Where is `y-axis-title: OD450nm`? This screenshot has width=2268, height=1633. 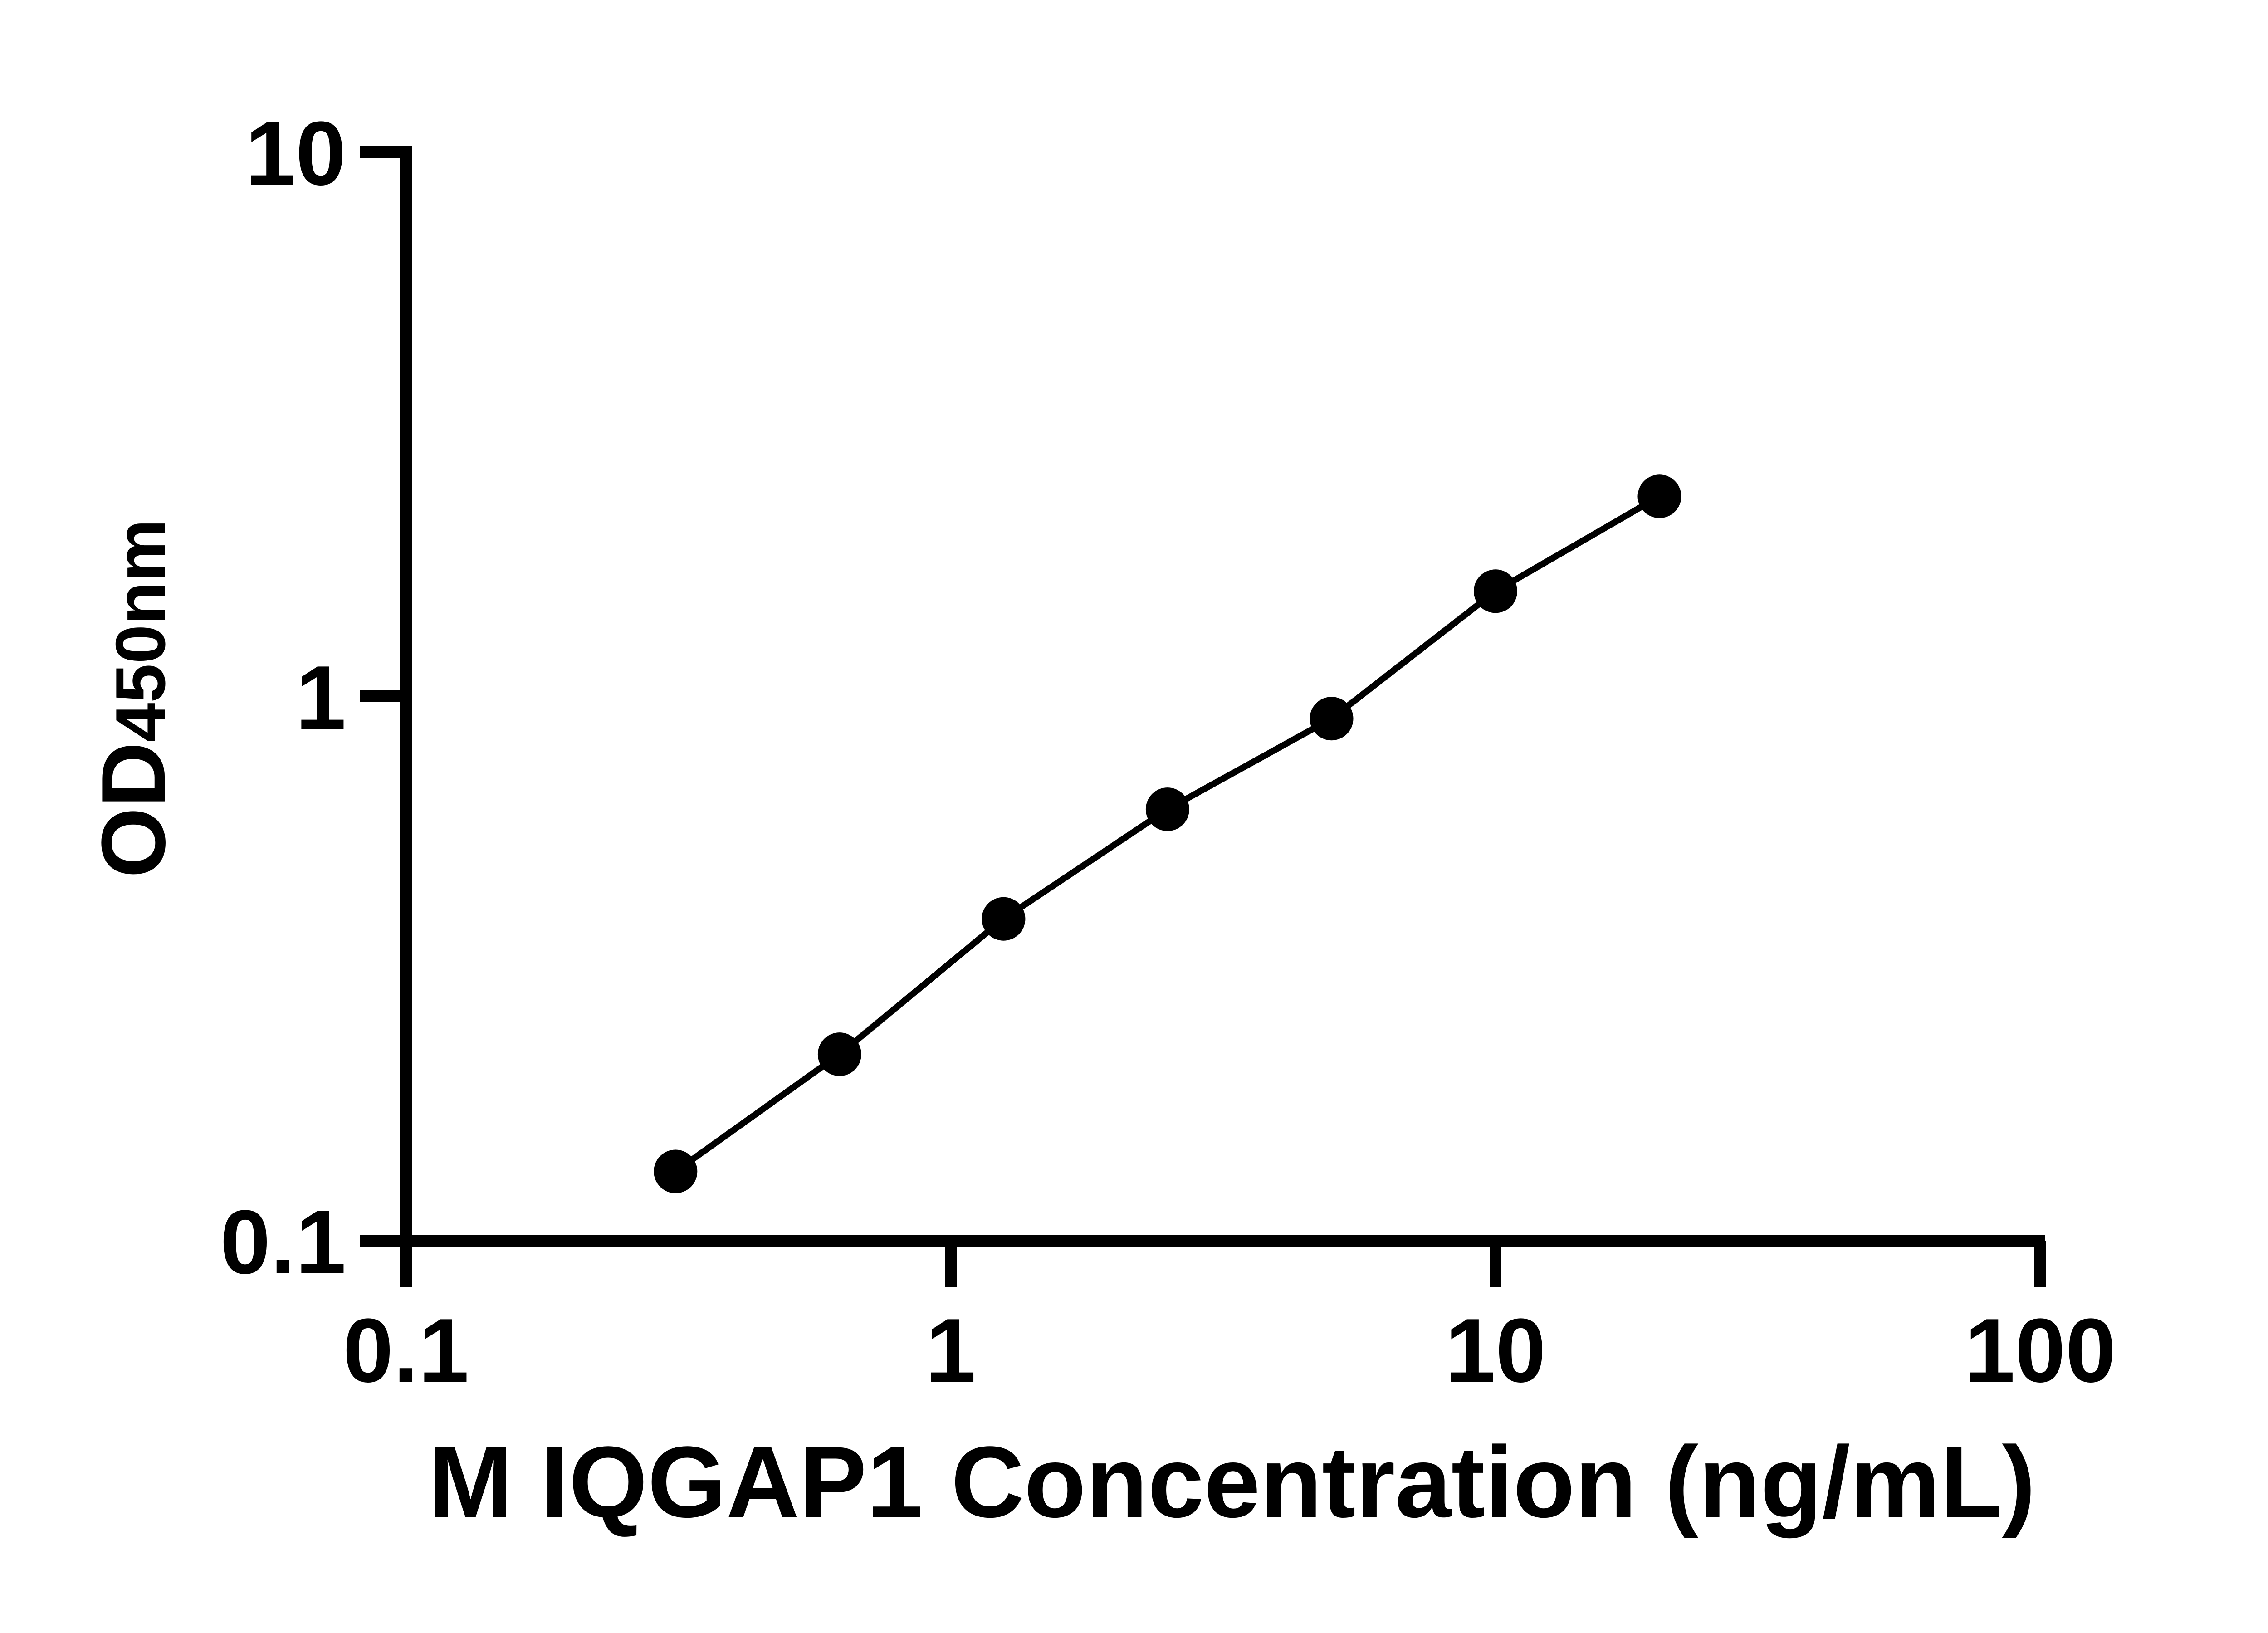 y-axis-title: OD450nm is located at coordinates (134, 698).